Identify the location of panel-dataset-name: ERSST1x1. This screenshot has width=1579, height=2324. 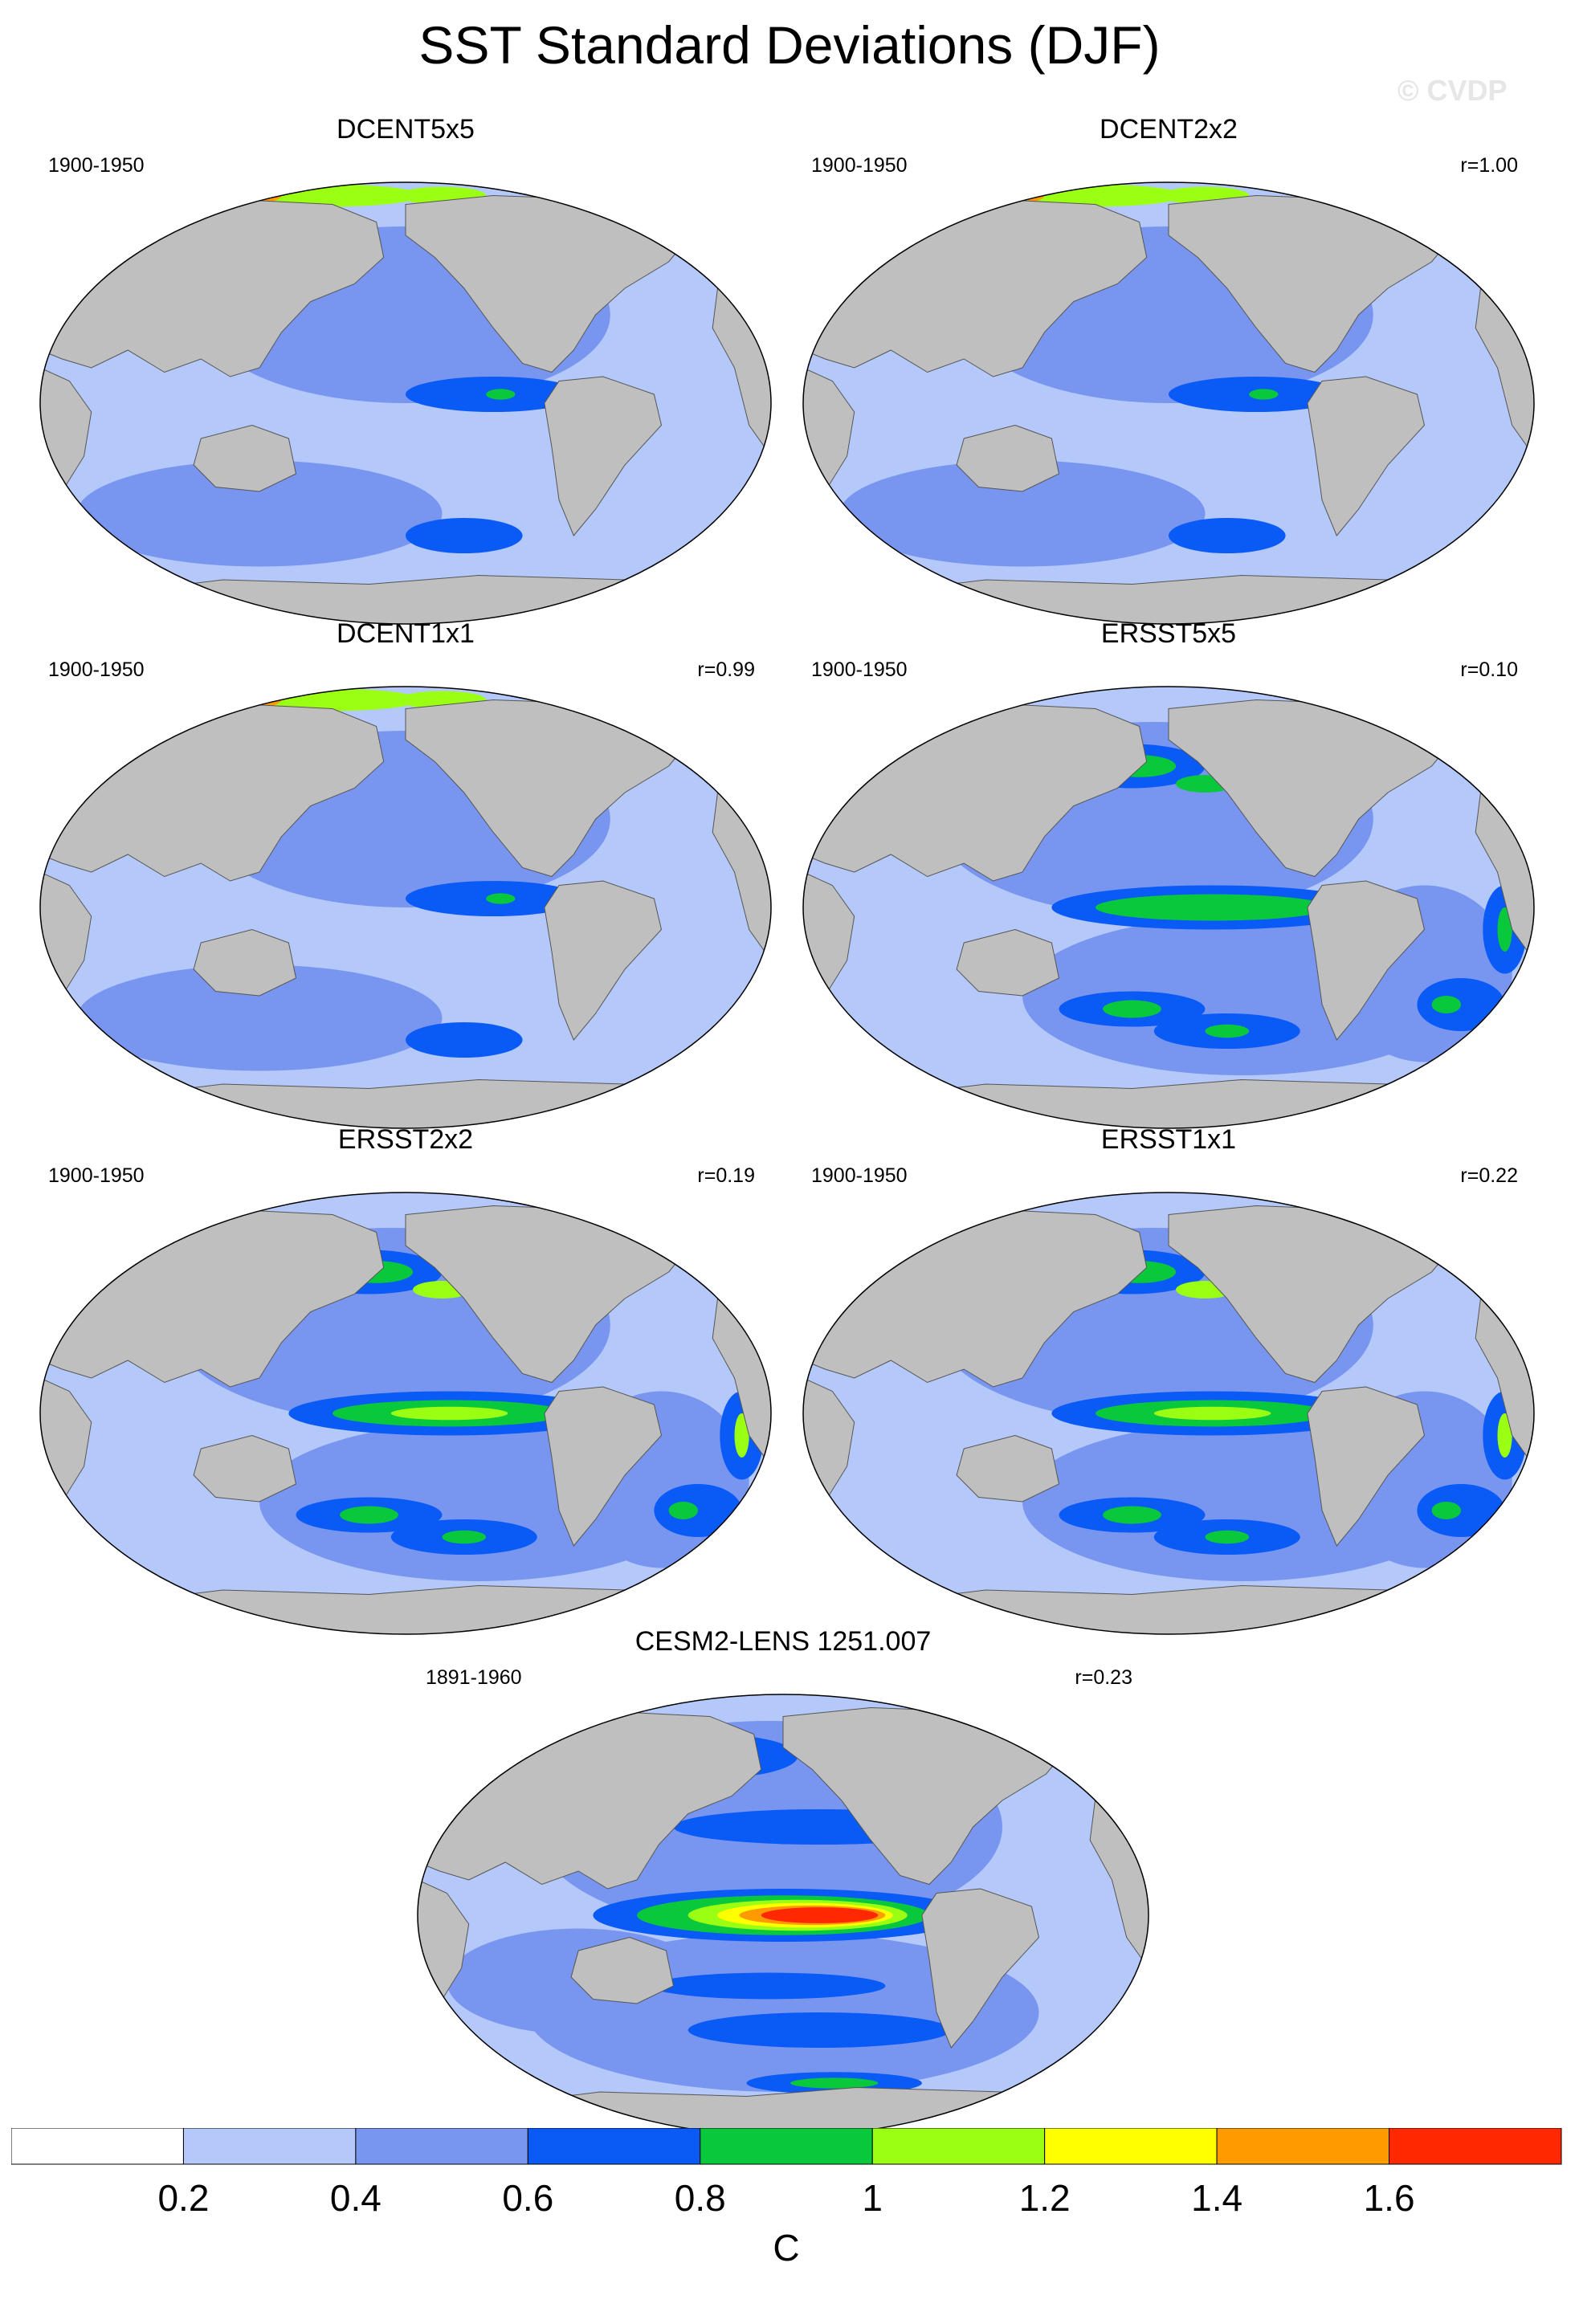
(1168, 1140).